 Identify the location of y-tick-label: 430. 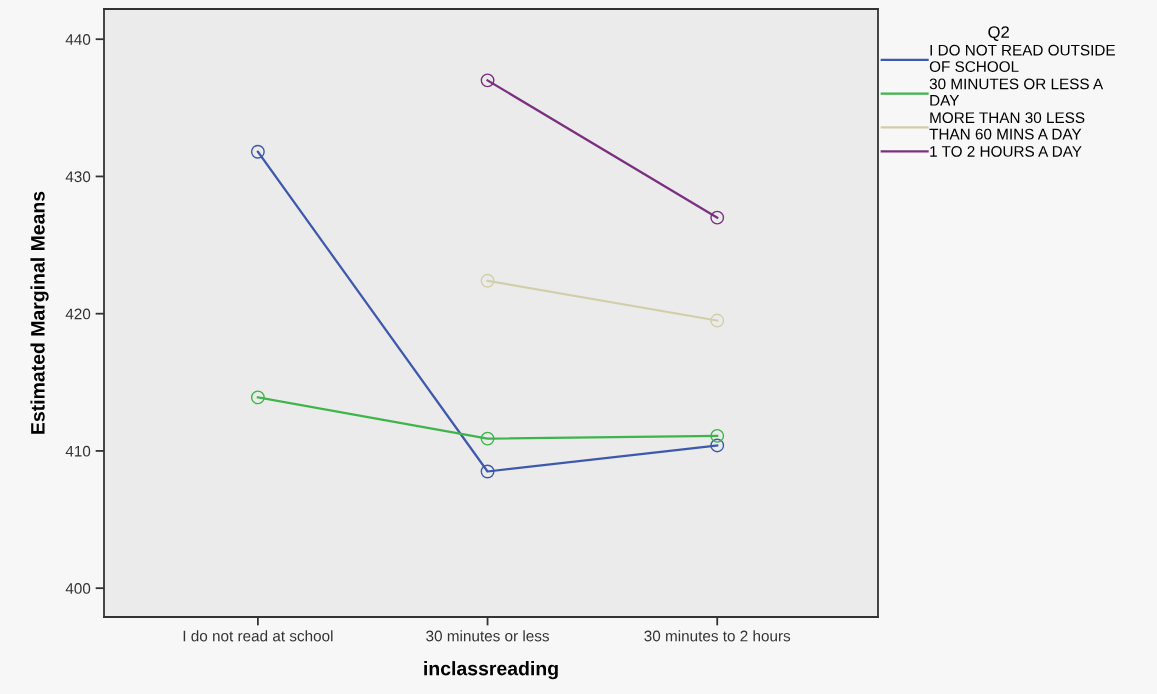
(78, 177).